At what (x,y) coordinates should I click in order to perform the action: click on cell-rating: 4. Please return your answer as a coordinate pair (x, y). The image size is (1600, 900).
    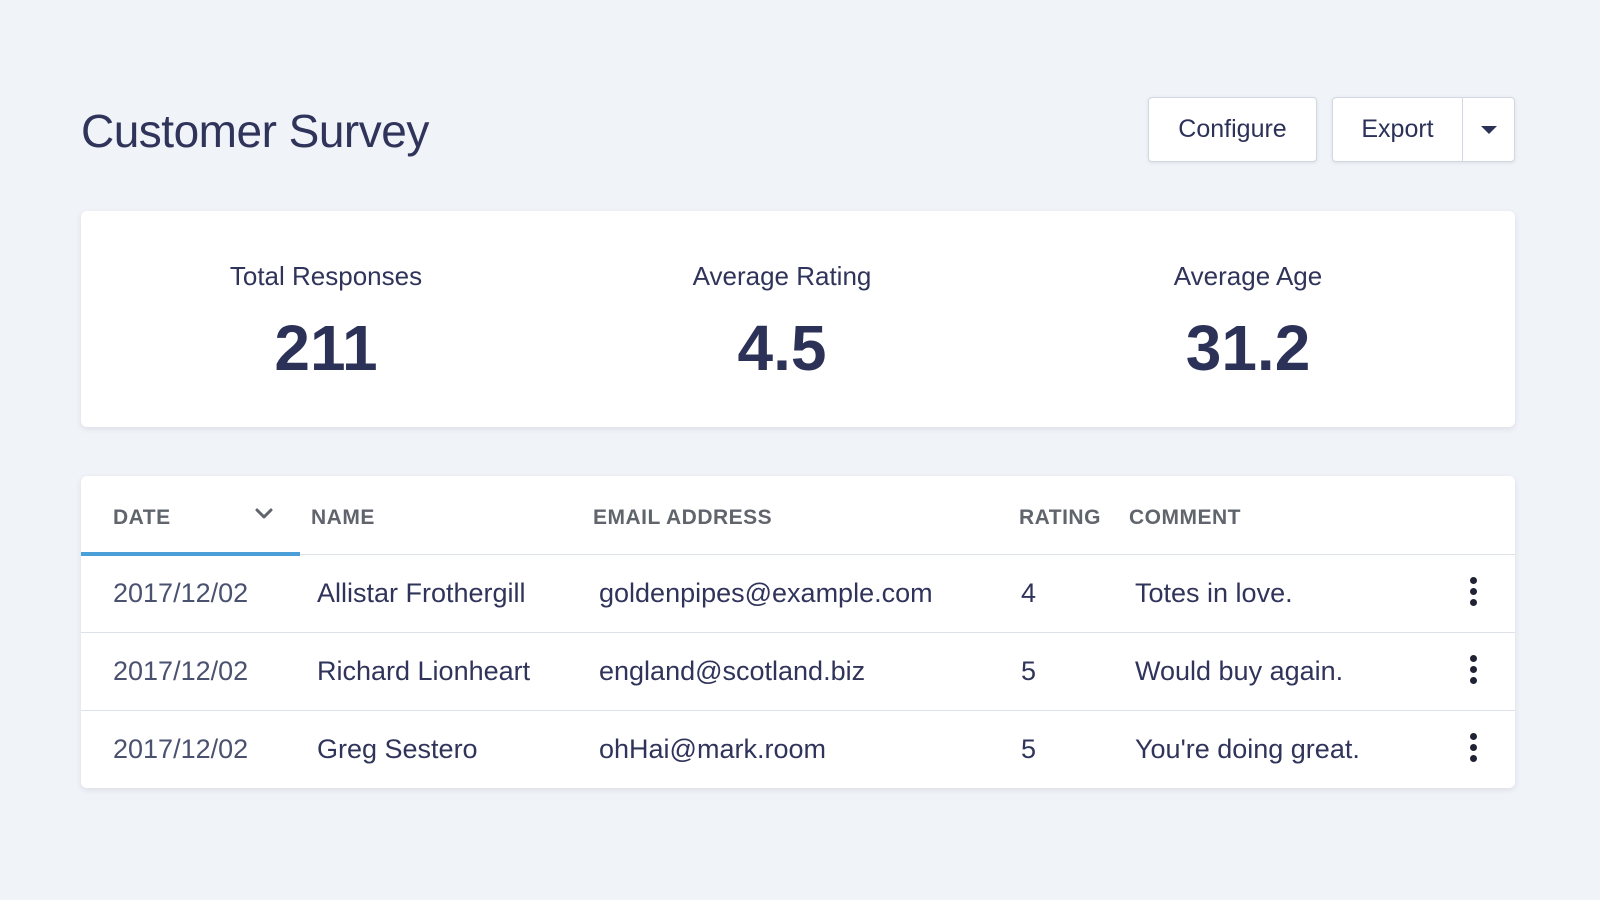
    Looking at the image, I should click on (1029, 593).